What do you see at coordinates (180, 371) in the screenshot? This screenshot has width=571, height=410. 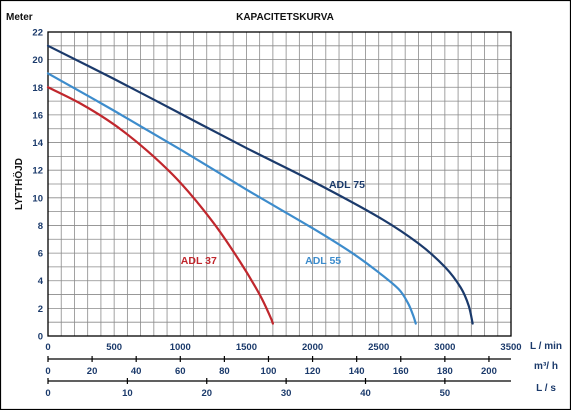 I see `x-tick-label: 60` at bounding box center [180, 371].